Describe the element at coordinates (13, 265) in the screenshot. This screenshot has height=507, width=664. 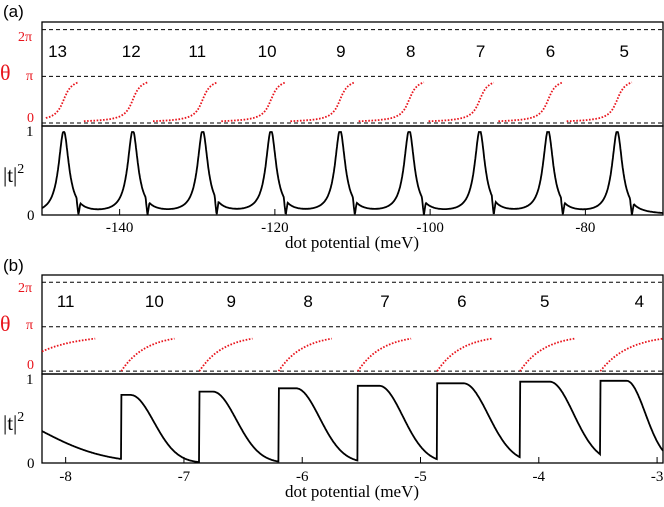
I see `panel-label-b: (b)` at that location.